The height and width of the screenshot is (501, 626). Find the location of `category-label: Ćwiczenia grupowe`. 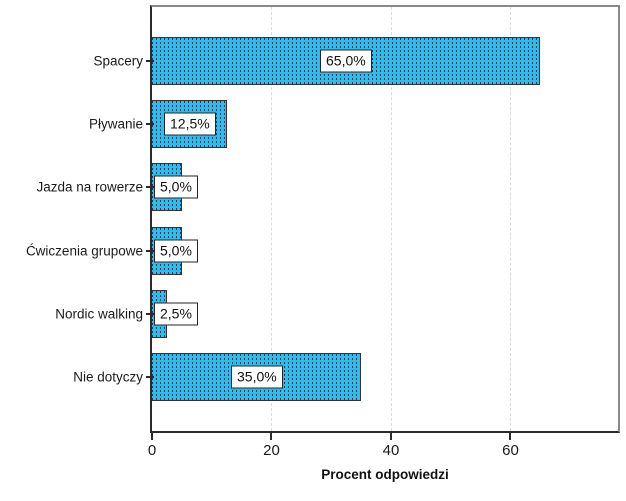

category-label: Ćwiczenia grupowe is located at coordinates (84, 251).